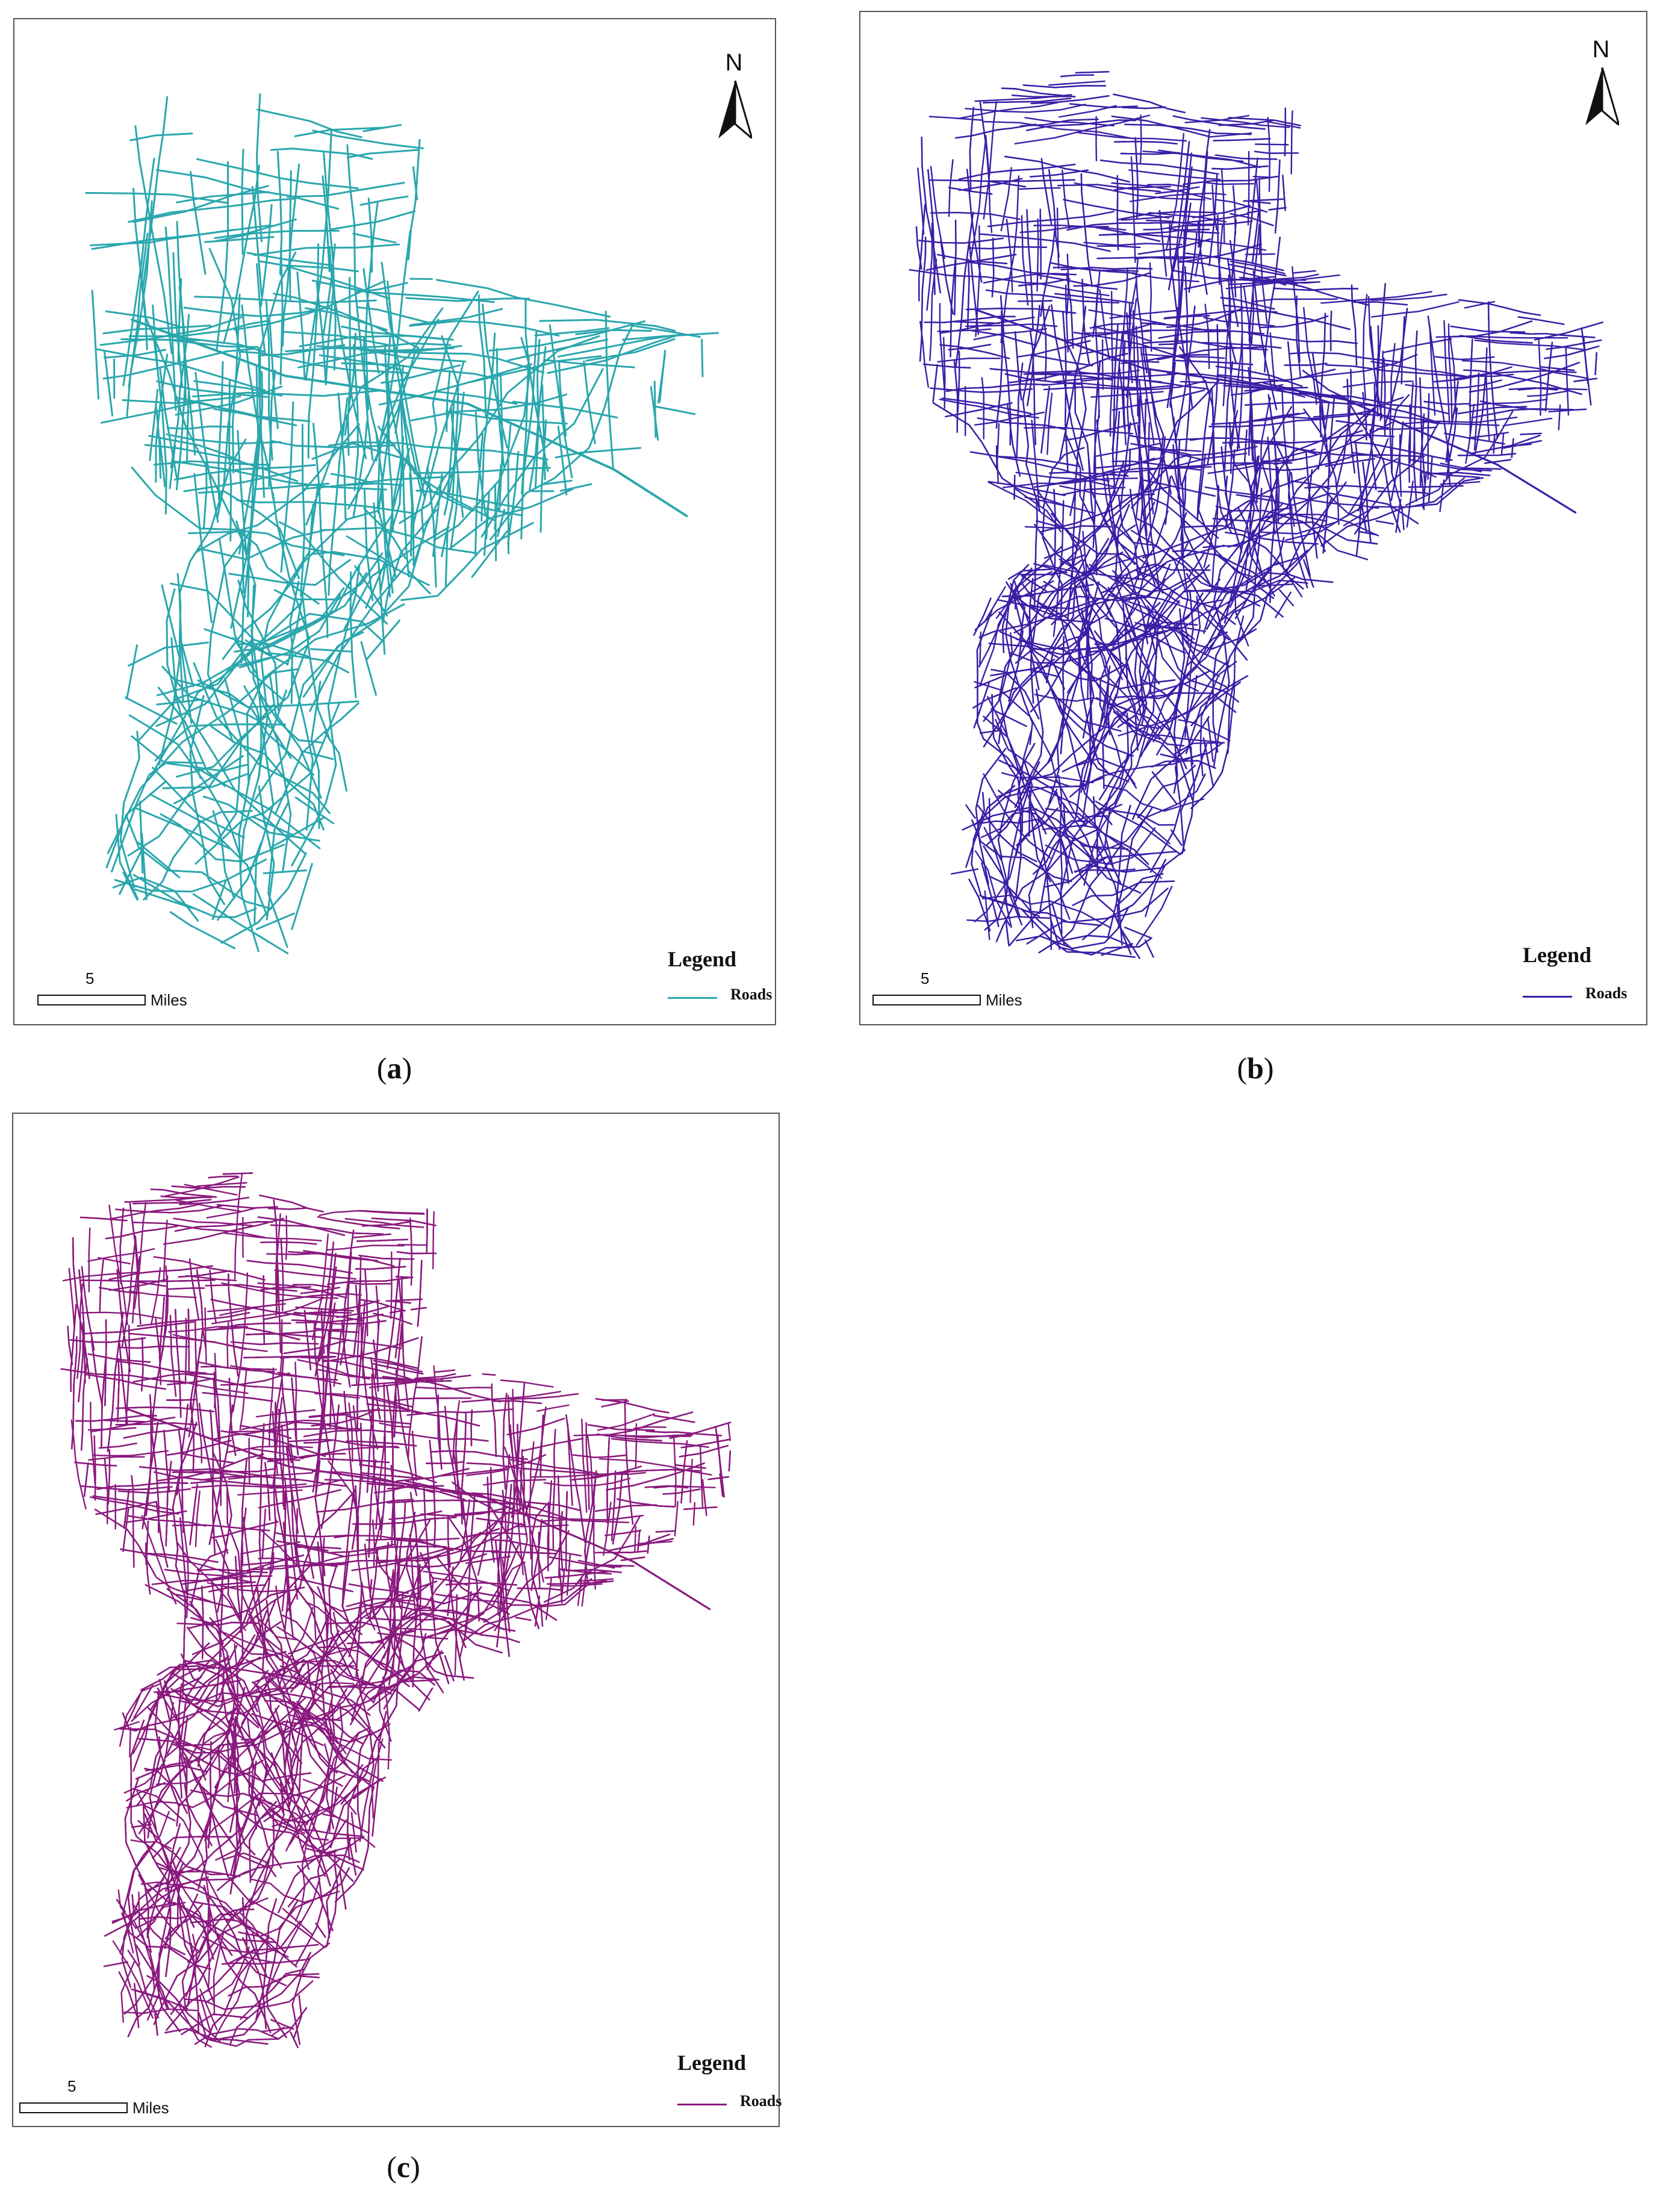  What do you see at coordinates (1601, 49) in the screenshot?
I see `north-label: N` at bounding box center [1601, 49].